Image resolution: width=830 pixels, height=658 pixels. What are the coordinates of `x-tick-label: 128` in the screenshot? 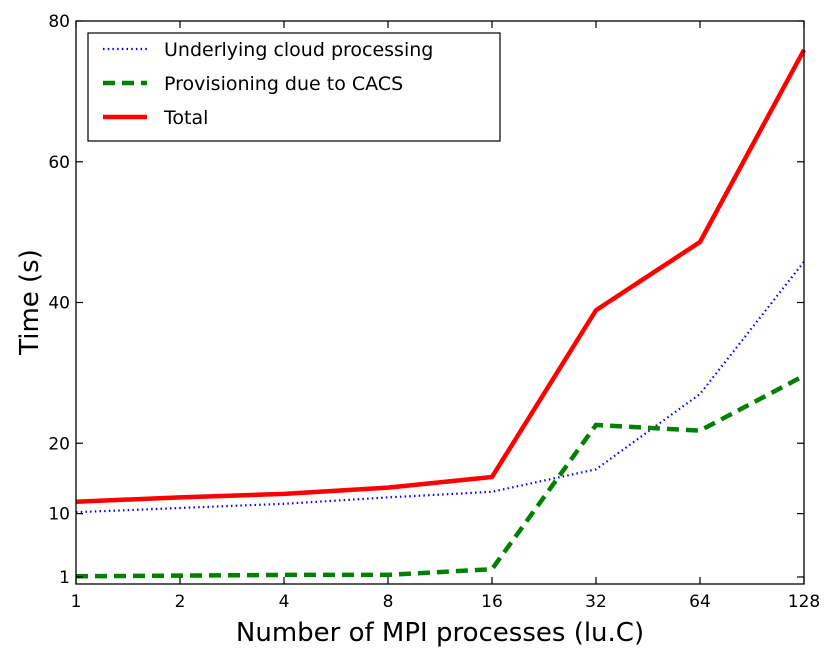 It's located at (804, 602).